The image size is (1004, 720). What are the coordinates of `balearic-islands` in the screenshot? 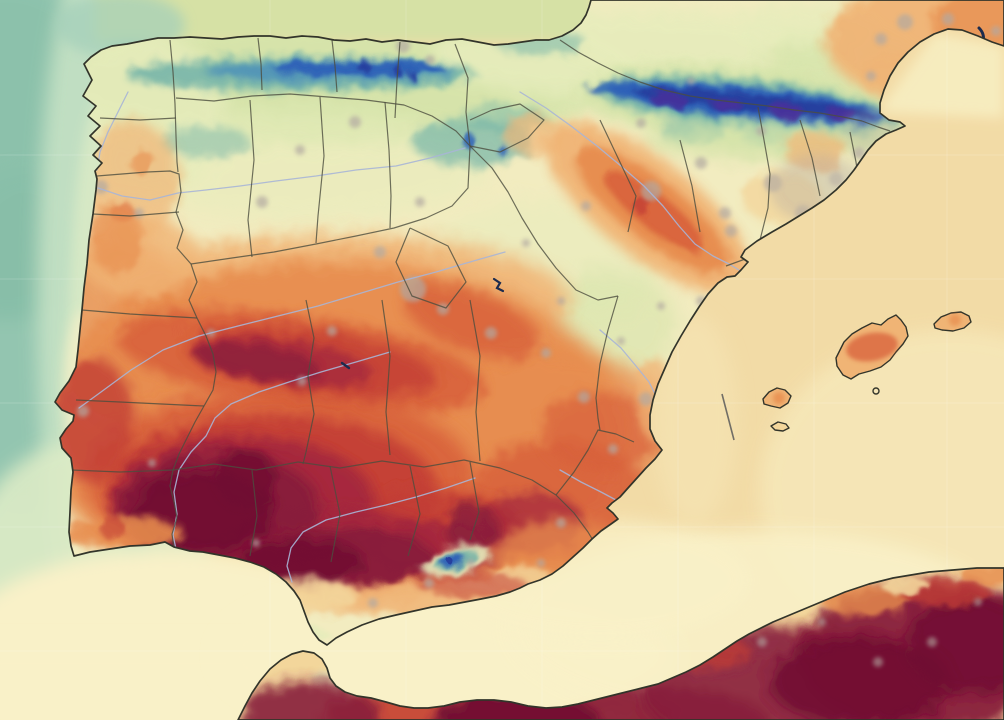 It's located at (867, 371).